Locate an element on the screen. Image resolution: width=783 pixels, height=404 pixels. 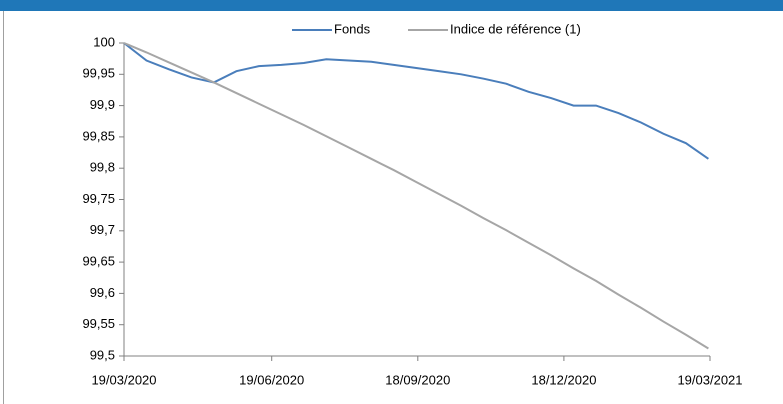
x-tick-label: 18/09/2020 is located at coordinates (417, 379).